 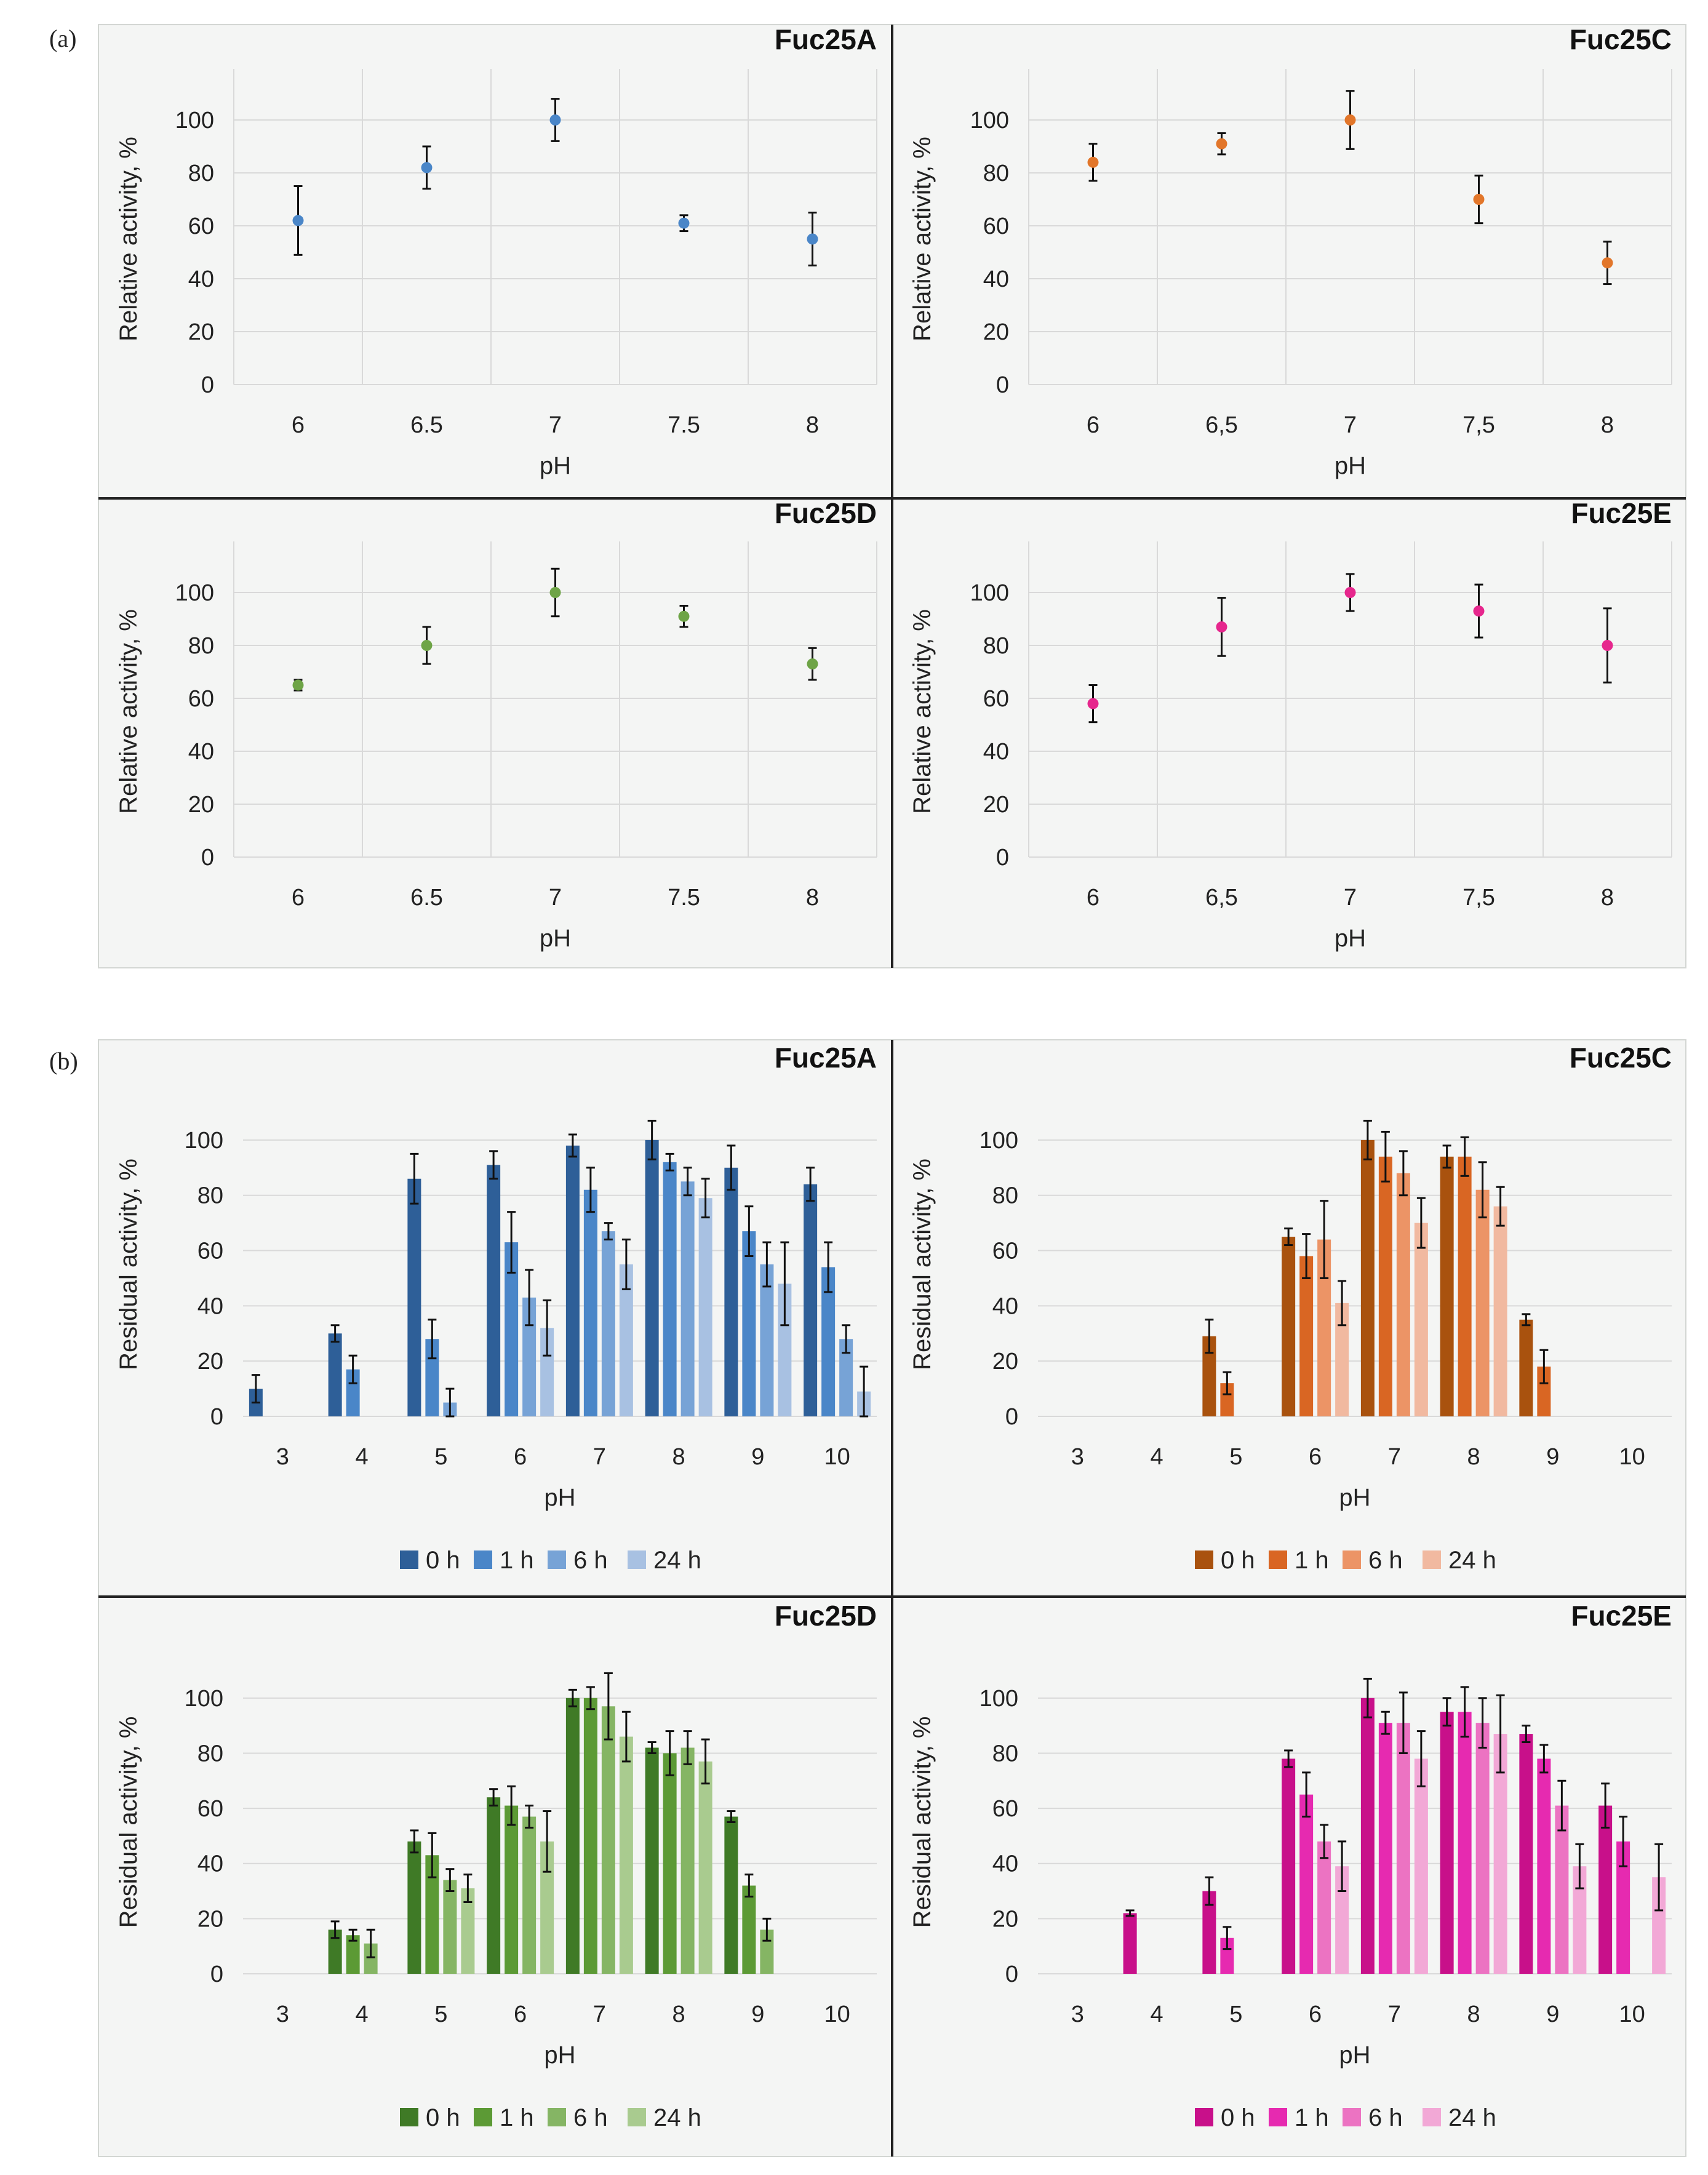 What do you see at coordinates (923, 1822) in the screenshot?
I see `y-axis-label: Residual activity, %` at bounding box center [923, 1822].